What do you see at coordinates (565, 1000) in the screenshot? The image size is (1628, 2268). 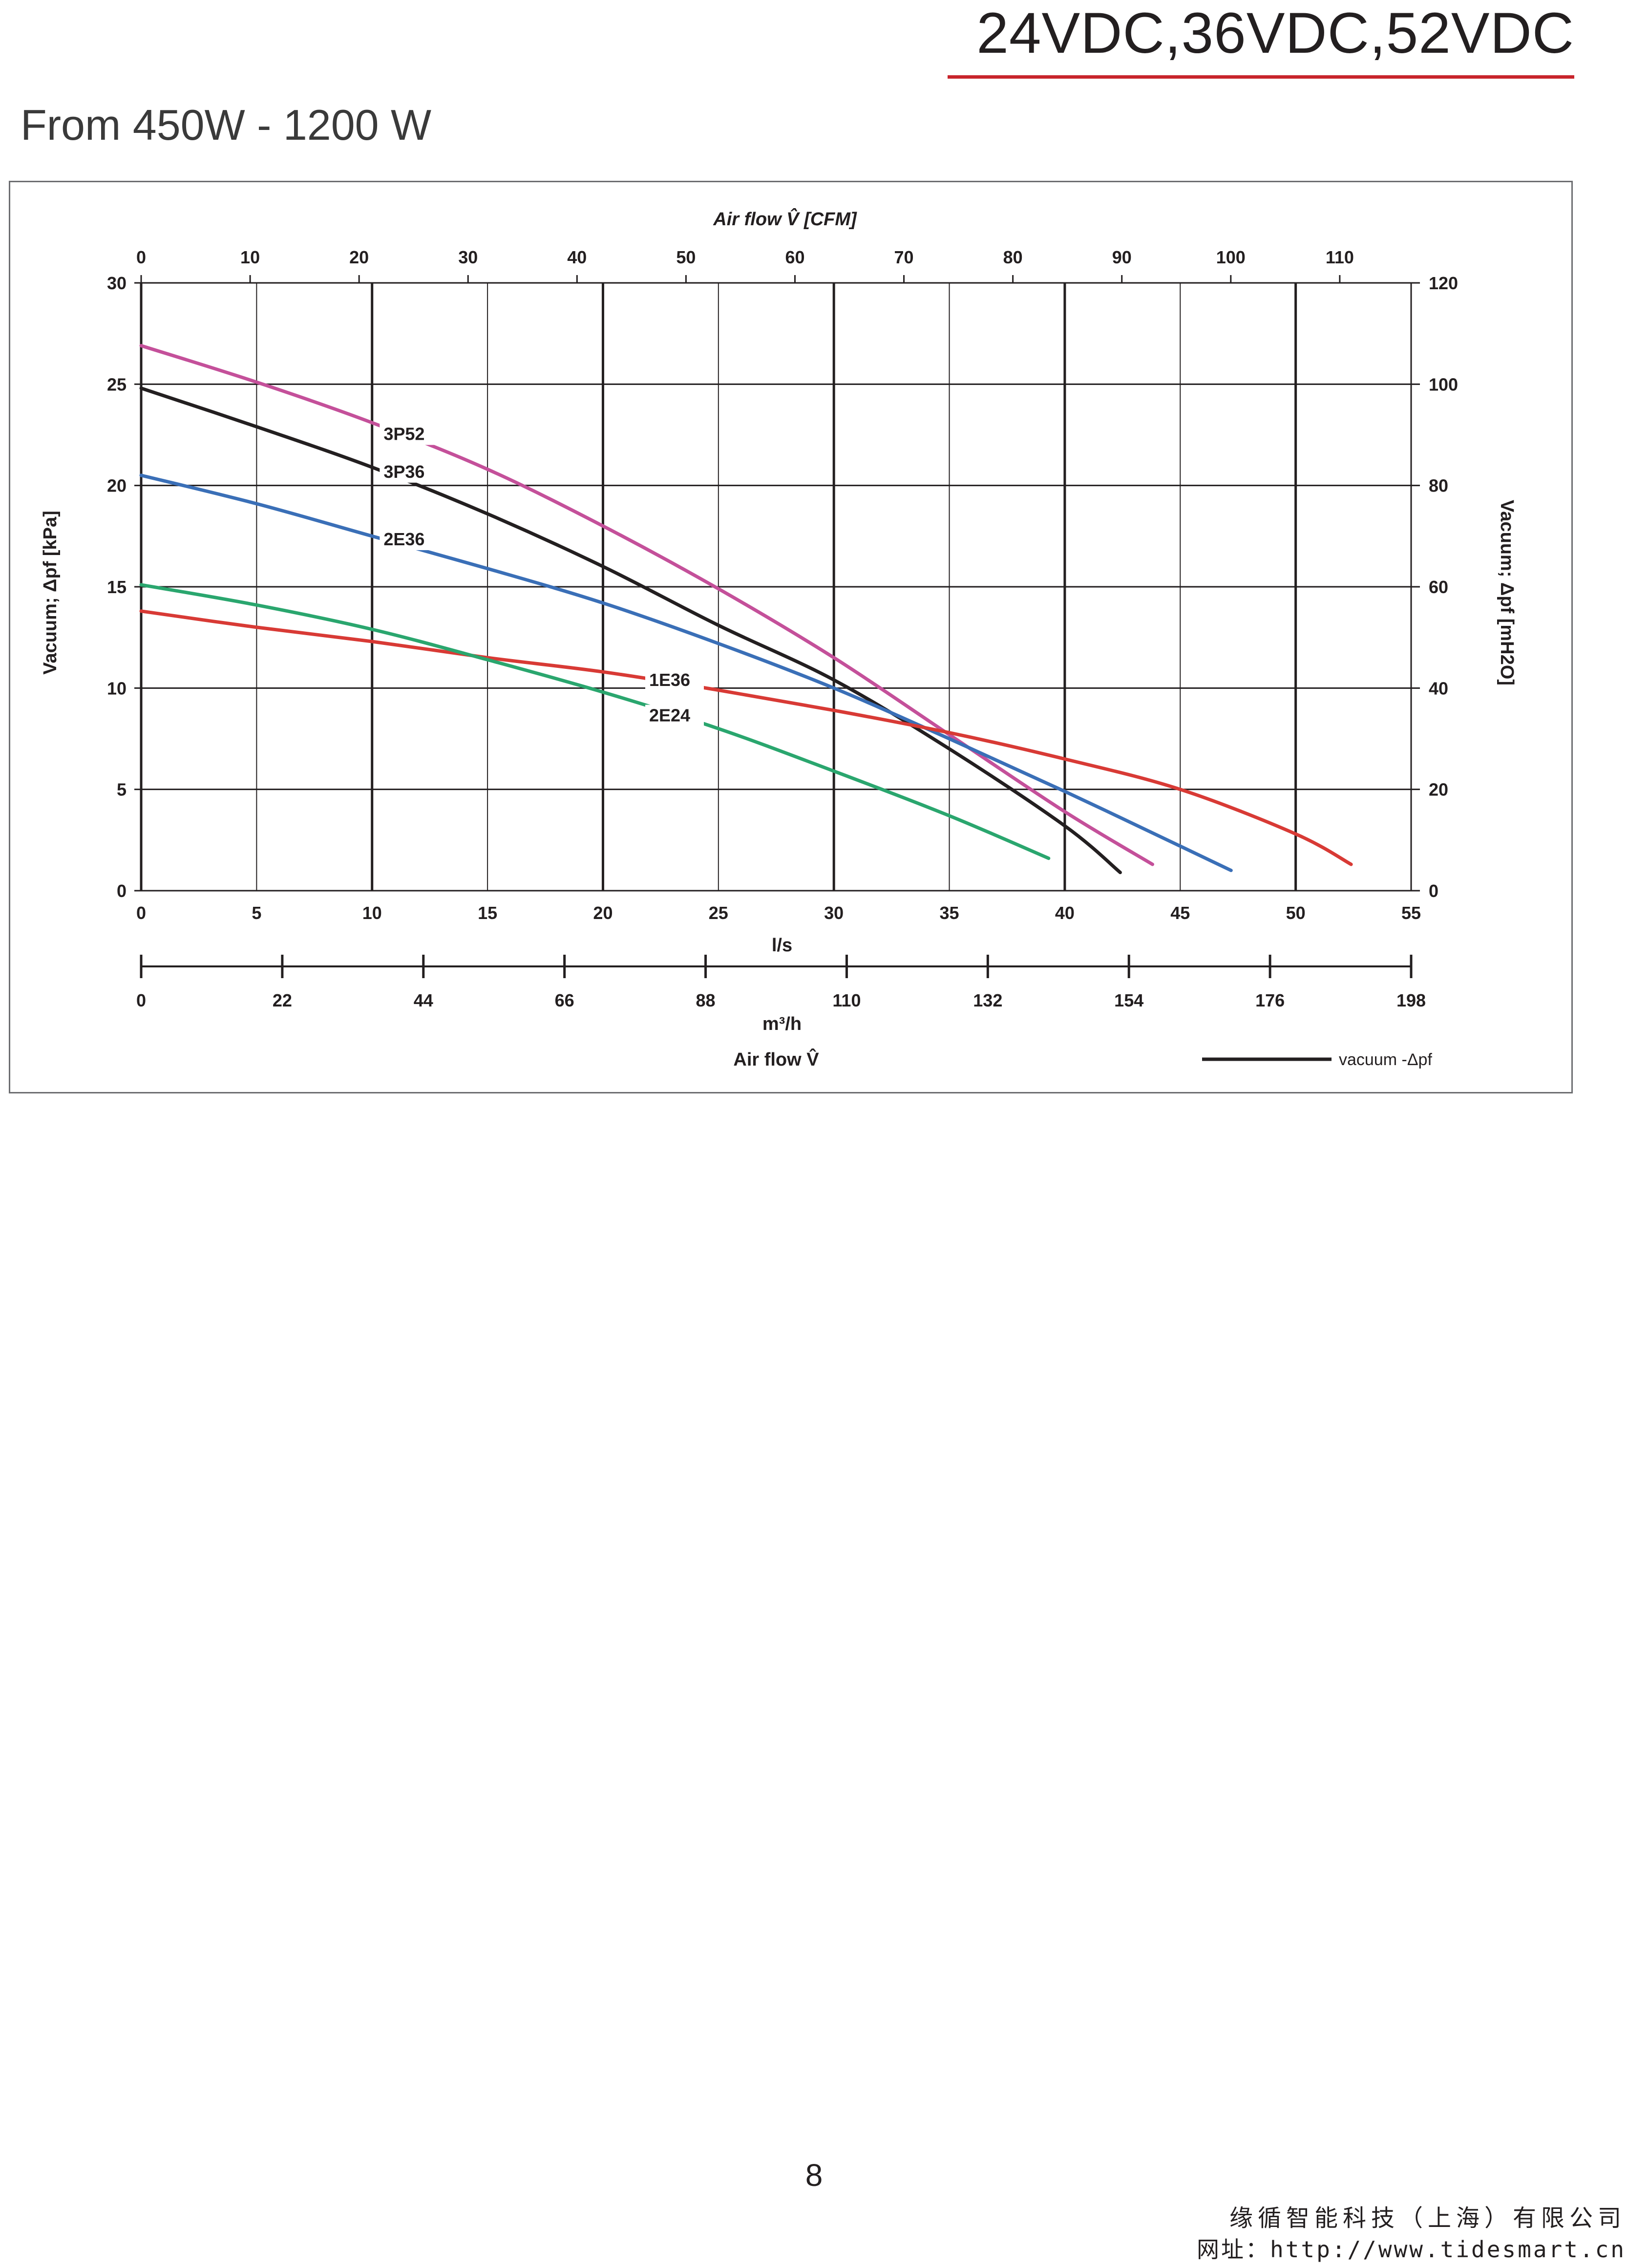 I see `bottom-tick-label: 66` at bounding box center [565, 1000].